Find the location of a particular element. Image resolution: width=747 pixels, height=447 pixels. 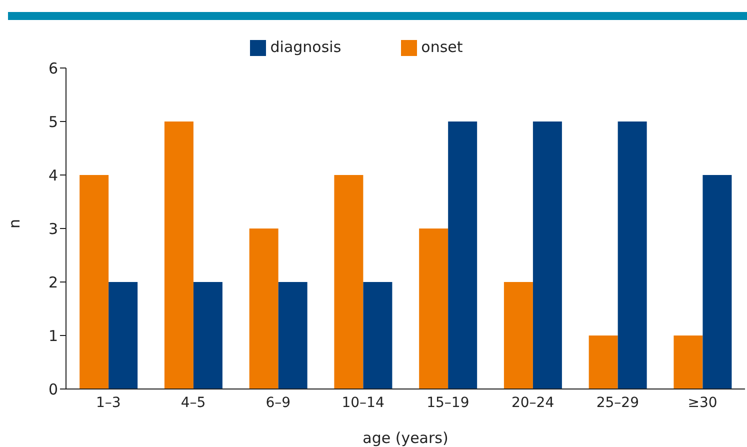

y-tick-label: 4 is located at coordinates (53, 175).